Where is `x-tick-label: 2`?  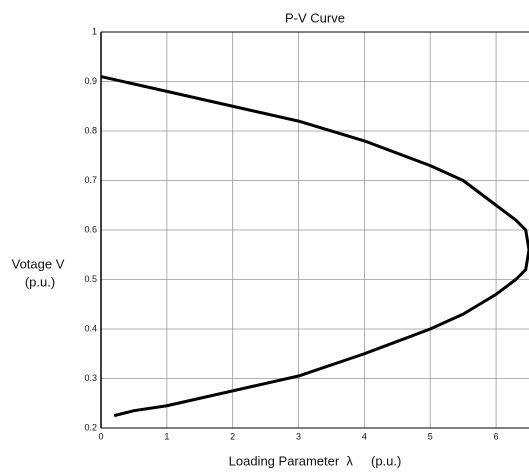 x-tick-label: 2 is located at coordinates (232, 436).